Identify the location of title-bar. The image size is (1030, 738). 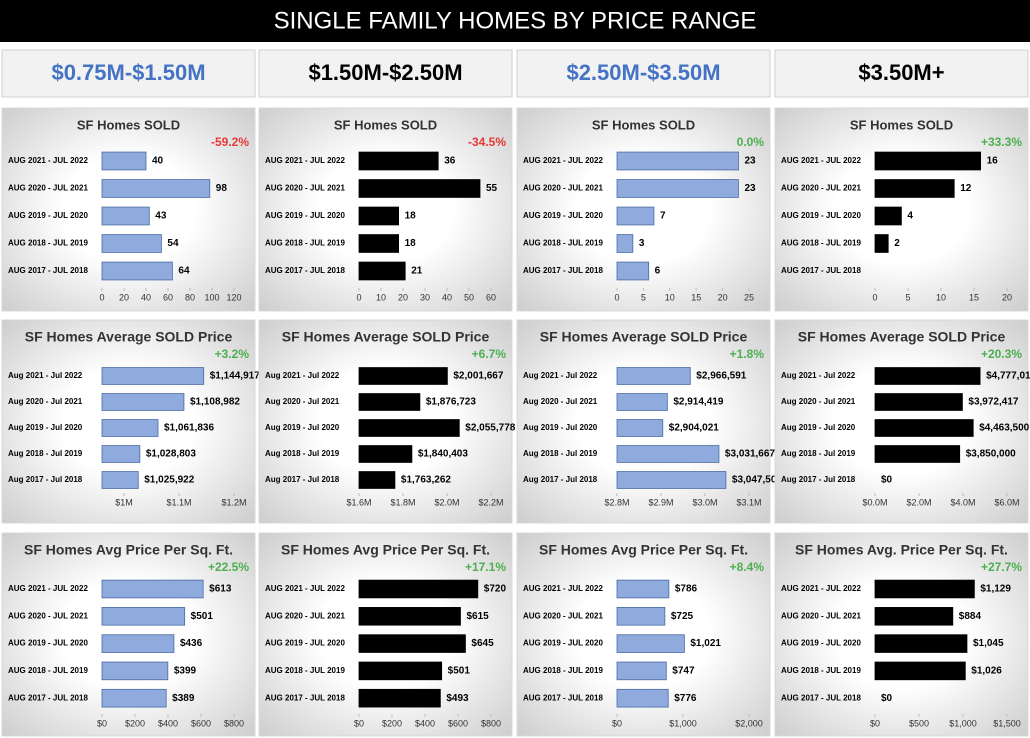
(515, 21).